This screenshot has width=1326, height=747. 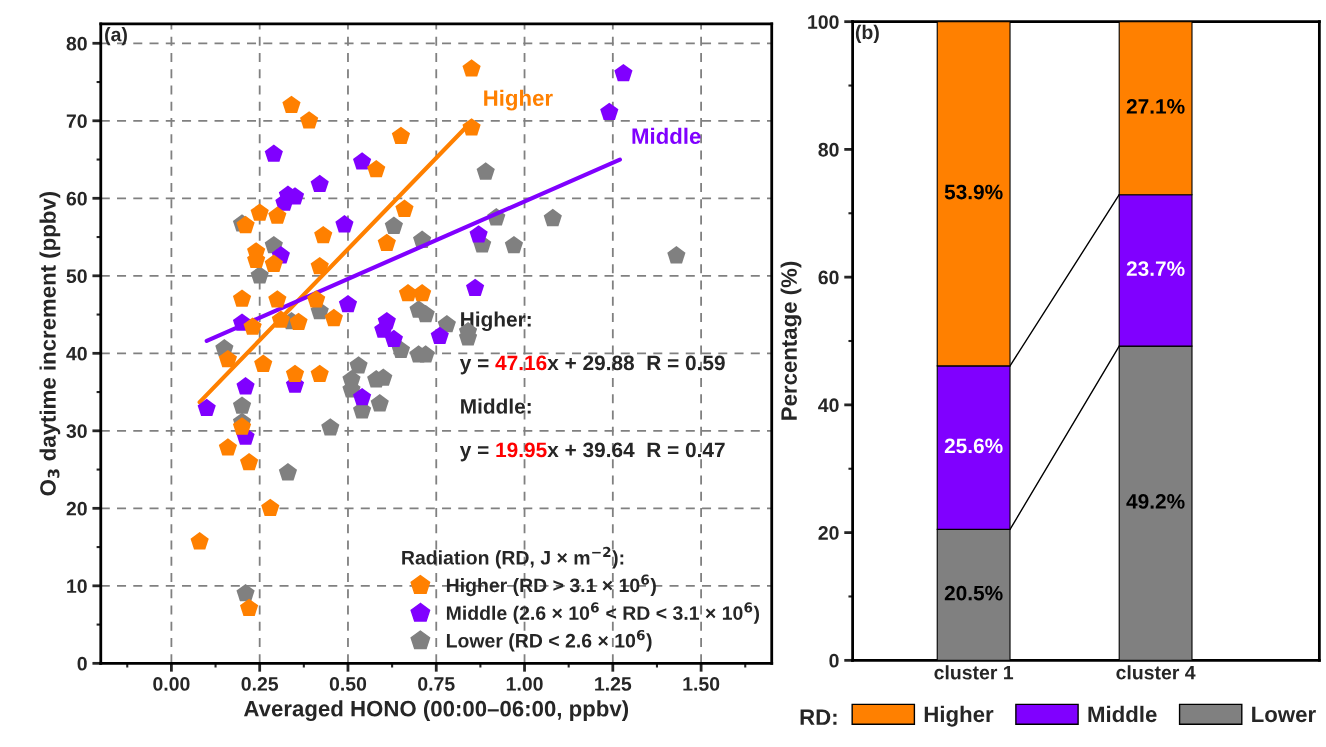 What do you see at coordinates (959, 716) in the screenshot?
I see `legend-label: Higher` at bounding box center [959, 716].